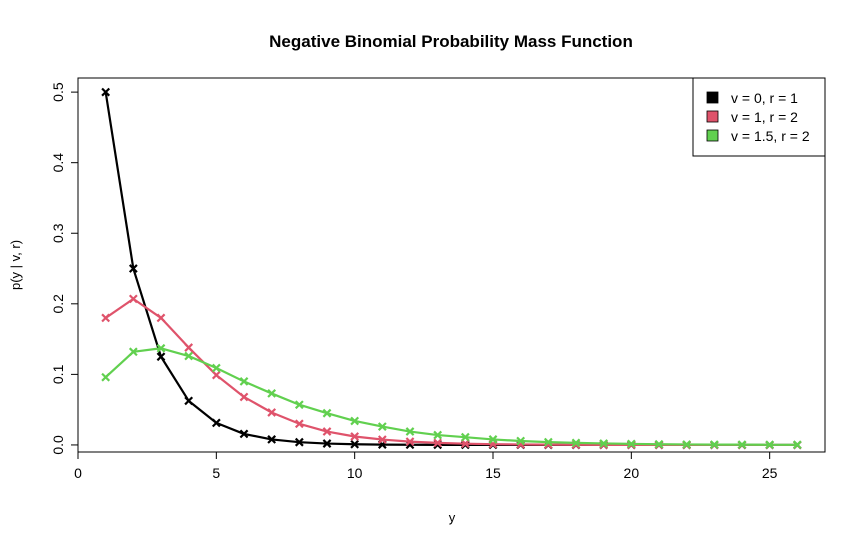 The image size is (866, 546). What do you see at coordinates (632, 473) in the screenshot?
I see `x-tick-label: 20` at bounding box center [632, 473].